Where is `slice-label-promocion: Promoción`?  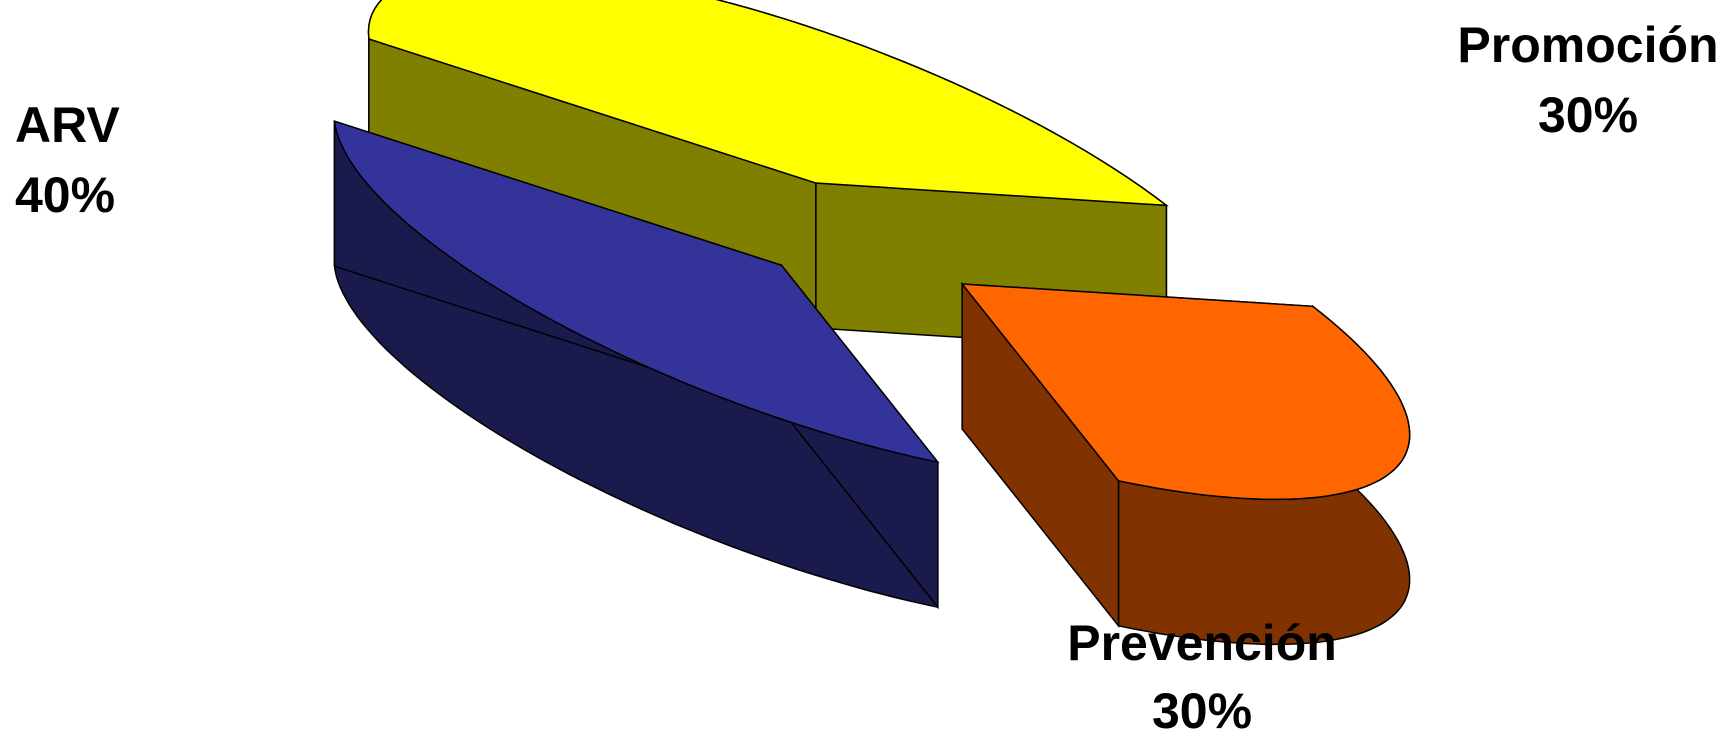 slice-label-promocion: Promoción is located at coordinates (1587, 45).